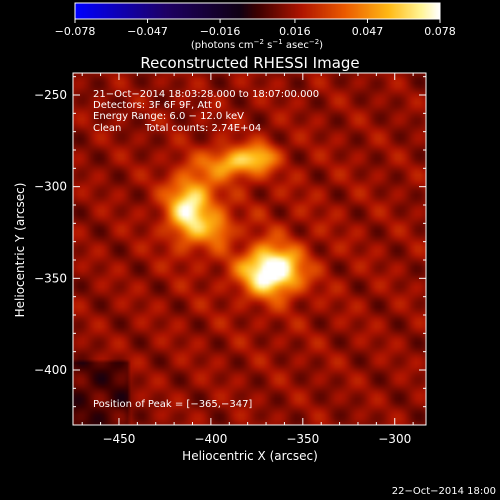 This screenshot has height=500, width=500. What do you see at coordinates (118, 439) in the screenshot?
I see `x-tick-label: −450` at bounding box center [118, 439].